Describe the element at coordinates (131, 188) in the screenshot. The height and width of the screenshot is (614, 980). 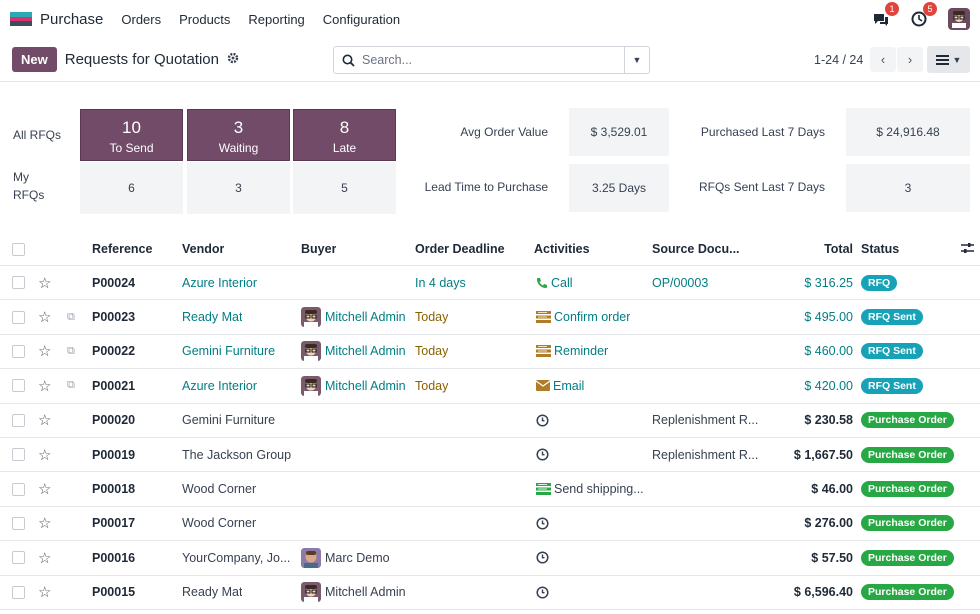
I see `tile-my-to-send: 6` at that location.